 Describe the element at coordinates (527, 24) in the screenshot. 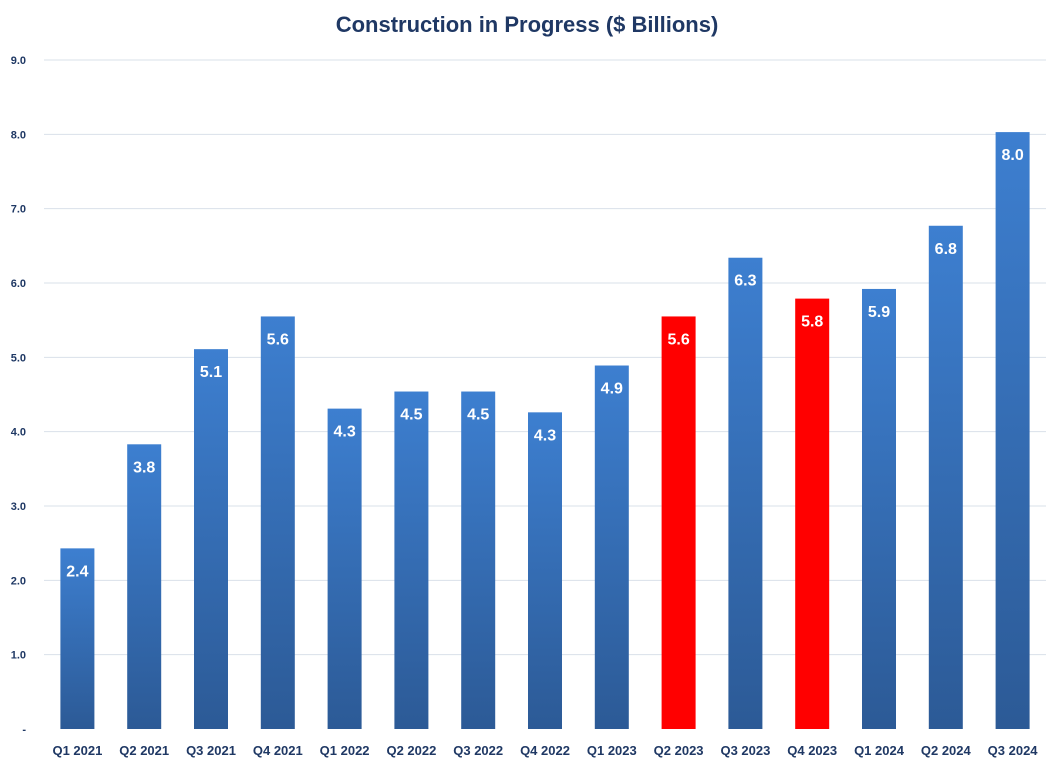

I see `chart-title: Construction in Progress ($ Billions)` at that location.